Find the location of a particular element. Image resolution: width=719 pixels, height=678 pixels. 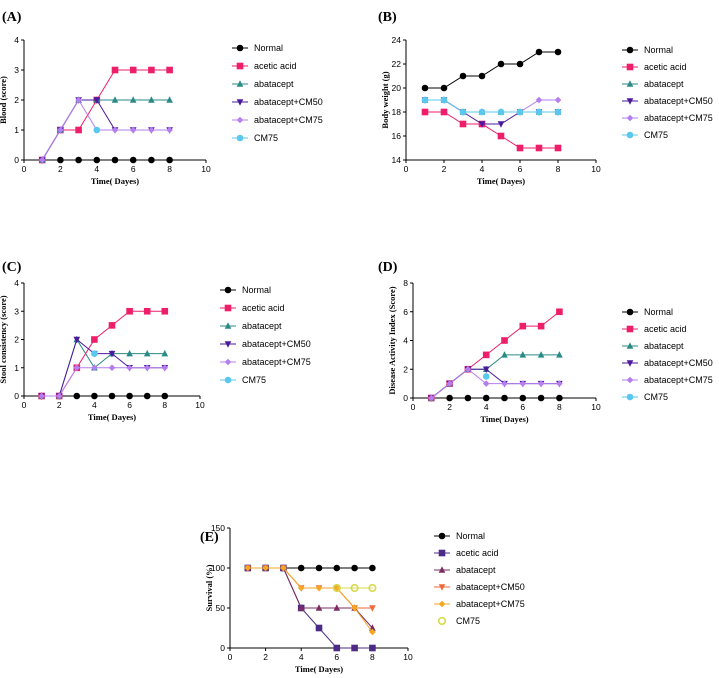

series-cm75 is located at coordinates (94, 353).